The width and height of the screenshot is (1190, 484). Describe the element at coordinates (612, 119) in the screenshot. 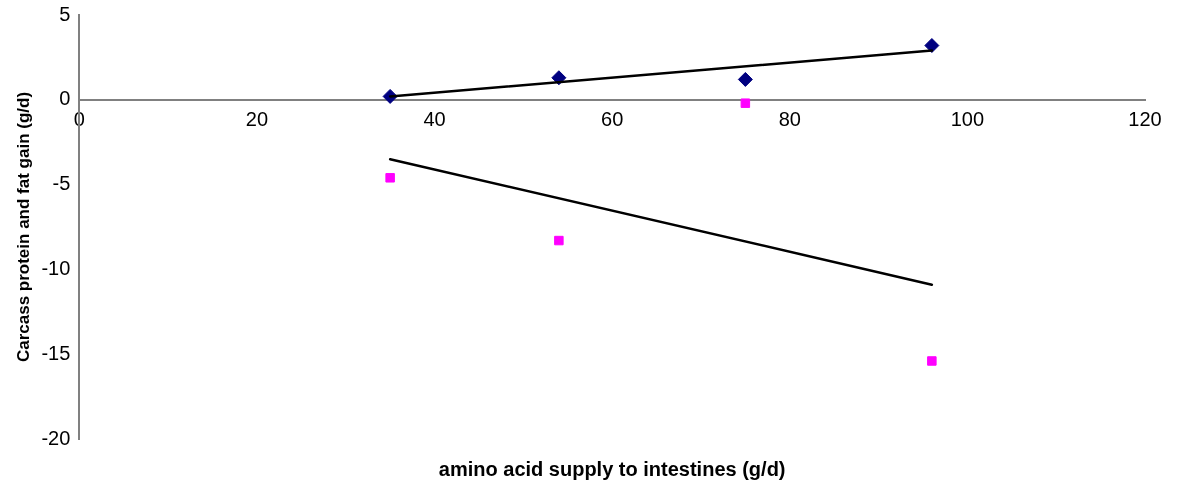

I see `x-tick-label: 60` at that location.